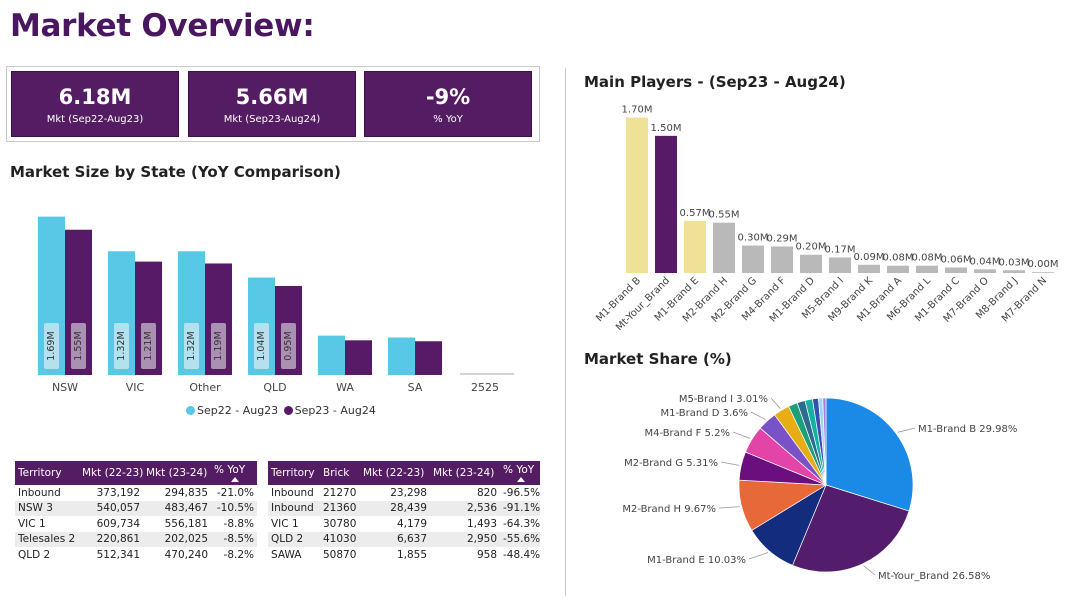  What do you see at coordinates (95, 119) in the screenshot?
I see `kpi-label: Mkt (Sep22-Aug23)` at bounding box center [95, 119].